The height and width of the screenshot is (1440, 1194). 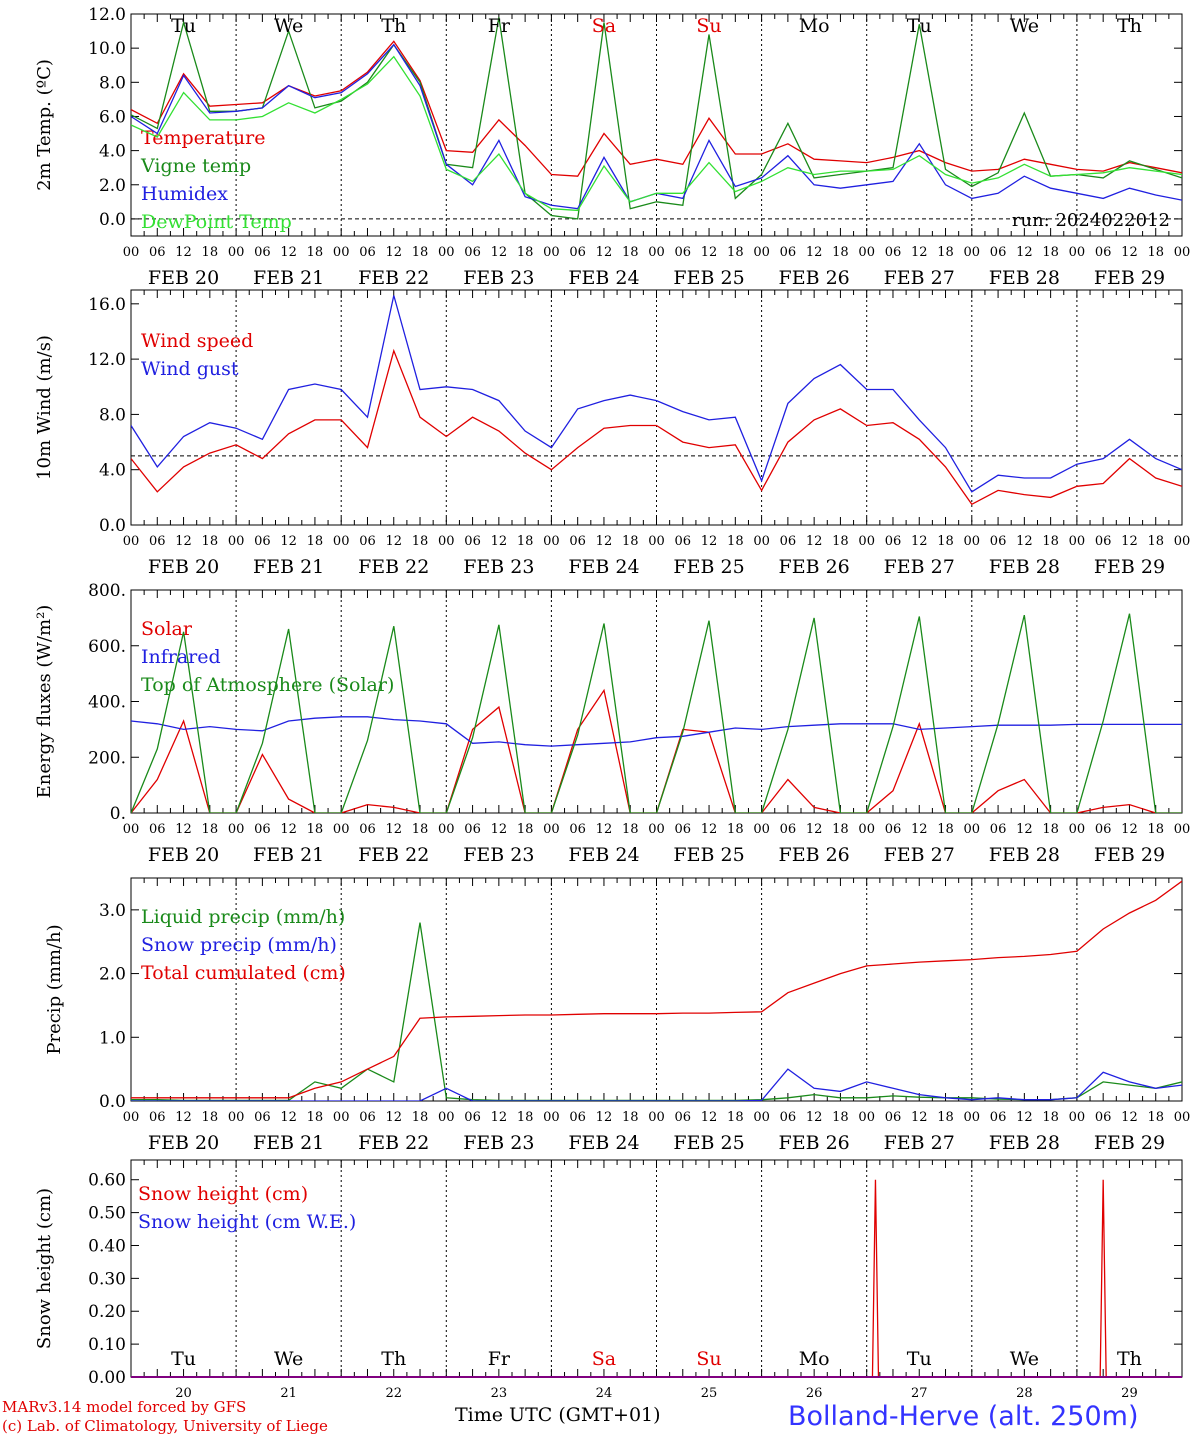 What do you see at coordinates (1129, 1359) in the screenshot?
I see `weekday-label: Th` at bounding box center [1129, 1359].